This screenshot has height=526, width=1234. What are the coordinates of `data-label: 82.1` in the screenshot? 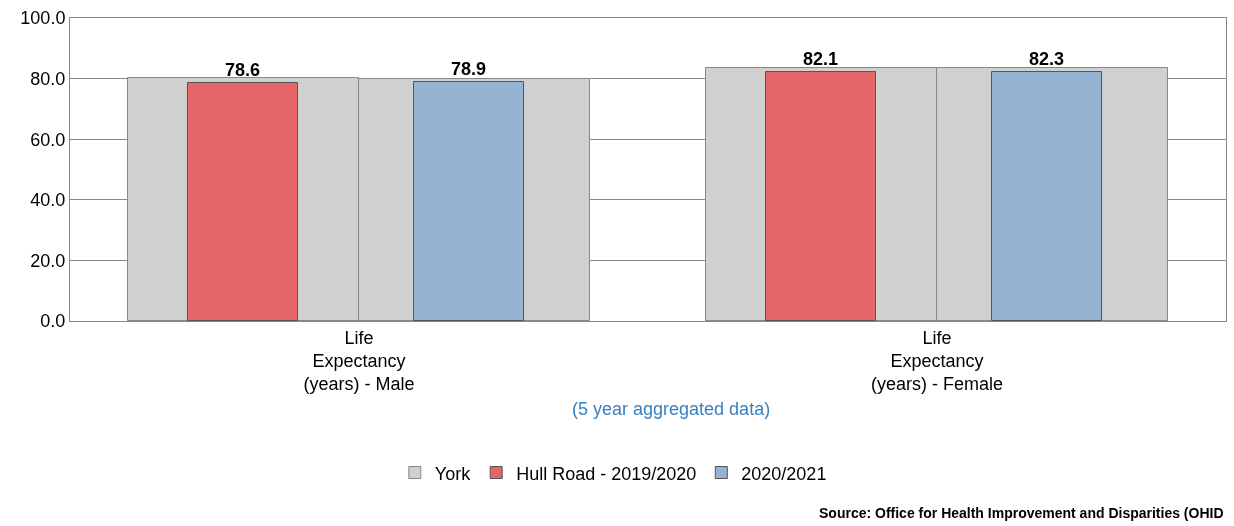 It's located at (820, 58).